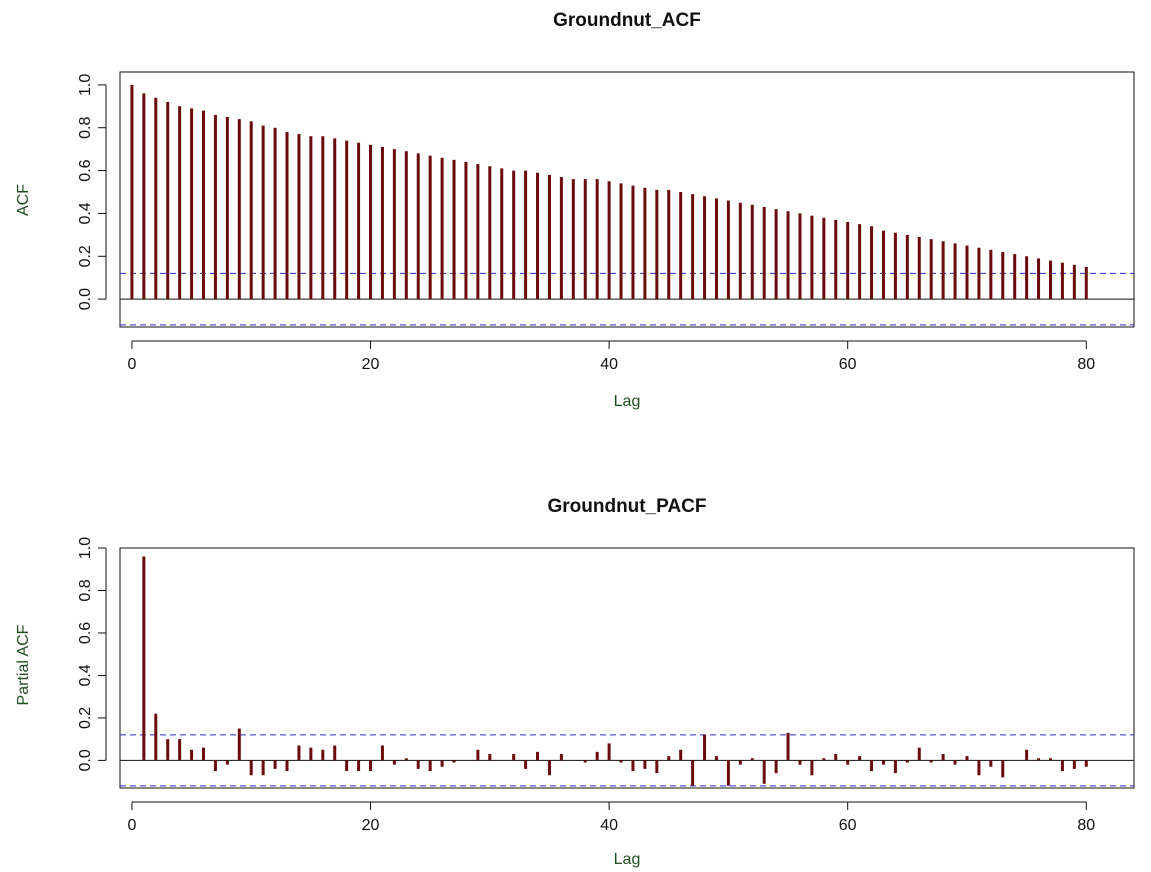 This screenshot has height=872, width=1151. I want to click on pacf-x-tick-label: 60, so click(848, 825).